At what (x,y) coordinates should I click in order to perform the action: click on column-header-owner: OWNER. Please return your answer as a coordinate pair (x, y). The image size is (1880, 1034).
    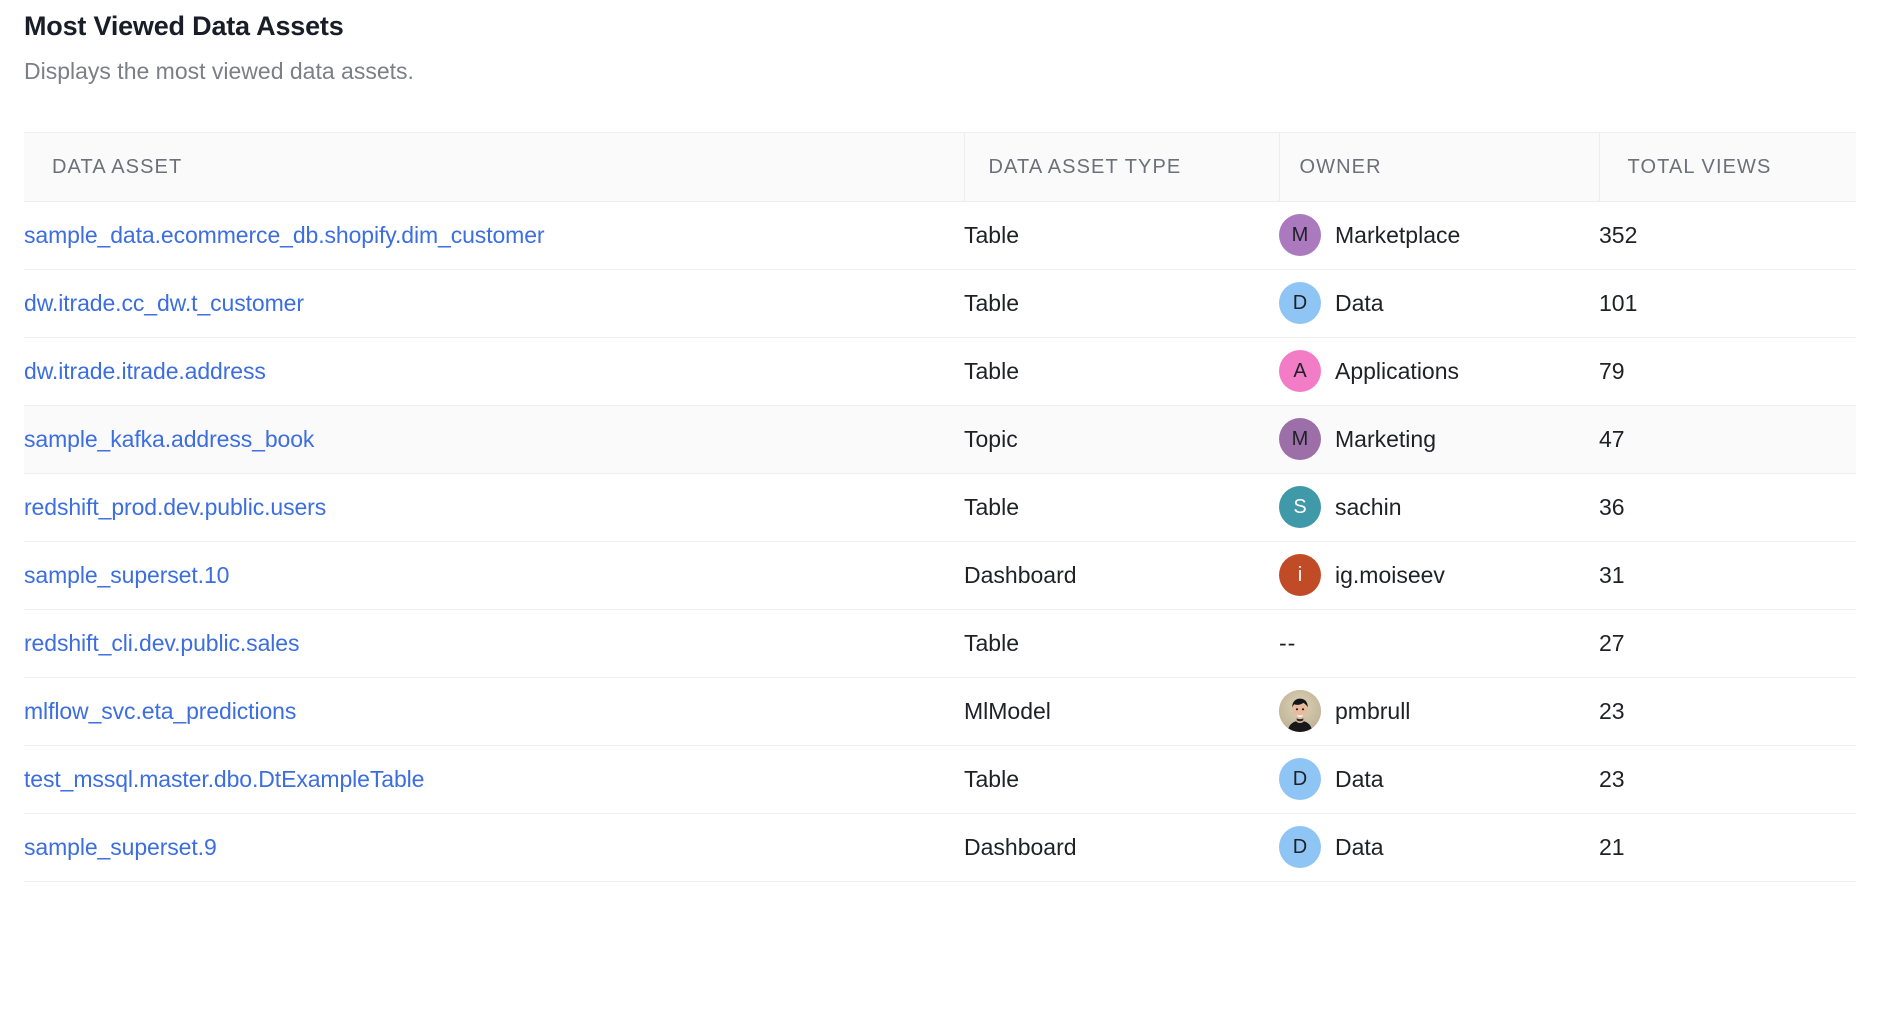
    Looking at the image, I should click on (1438, 167).